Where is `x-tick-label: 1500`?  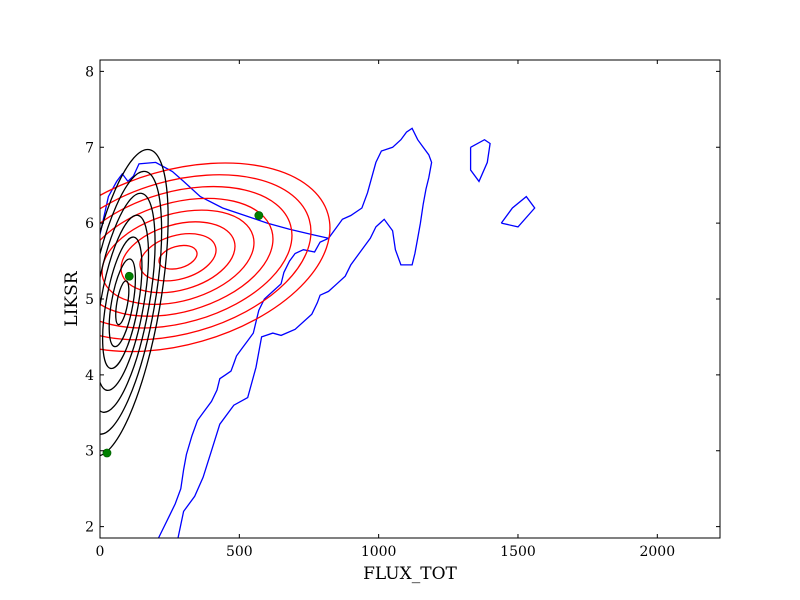 x-tick-label: 1500 is located at coordinates (518, 552).